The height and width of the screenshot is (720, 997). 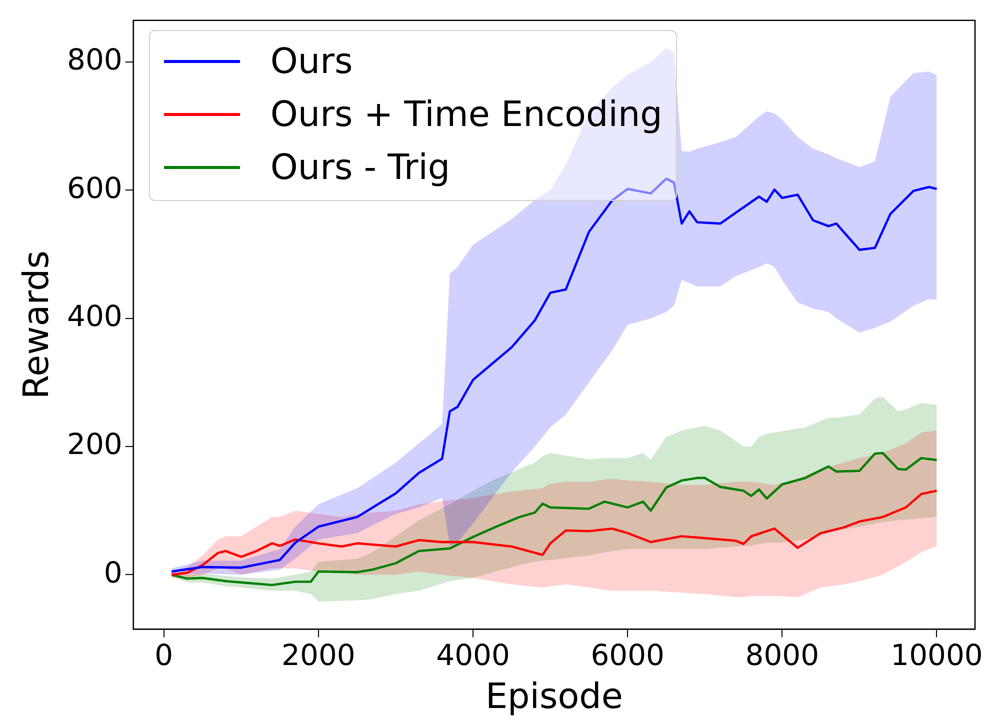 What do you see at coordinates (94, 444) in the screenshot?
I see `y-tick-label: 200` at bounding box center [94, 444].